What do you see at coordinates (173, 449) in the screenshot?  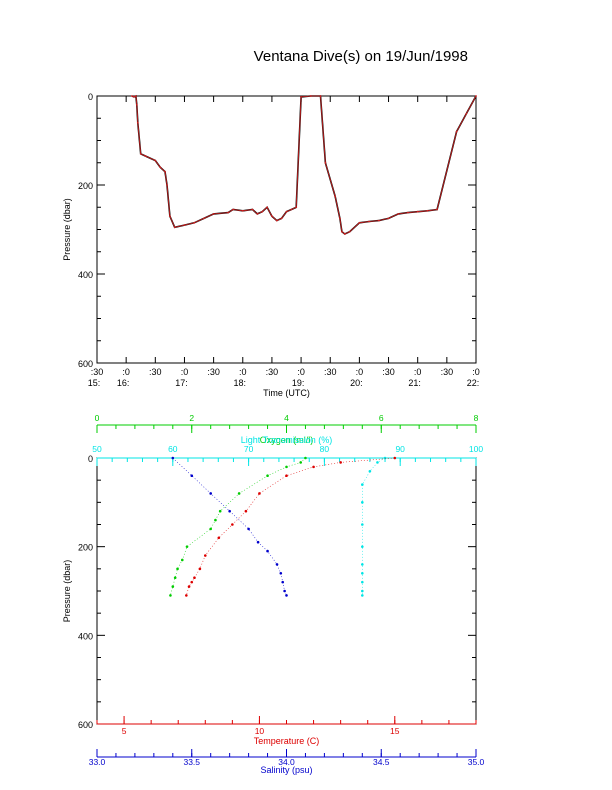 I see `light-transmission-tick-label: 60` at bounding box center [173, 449].